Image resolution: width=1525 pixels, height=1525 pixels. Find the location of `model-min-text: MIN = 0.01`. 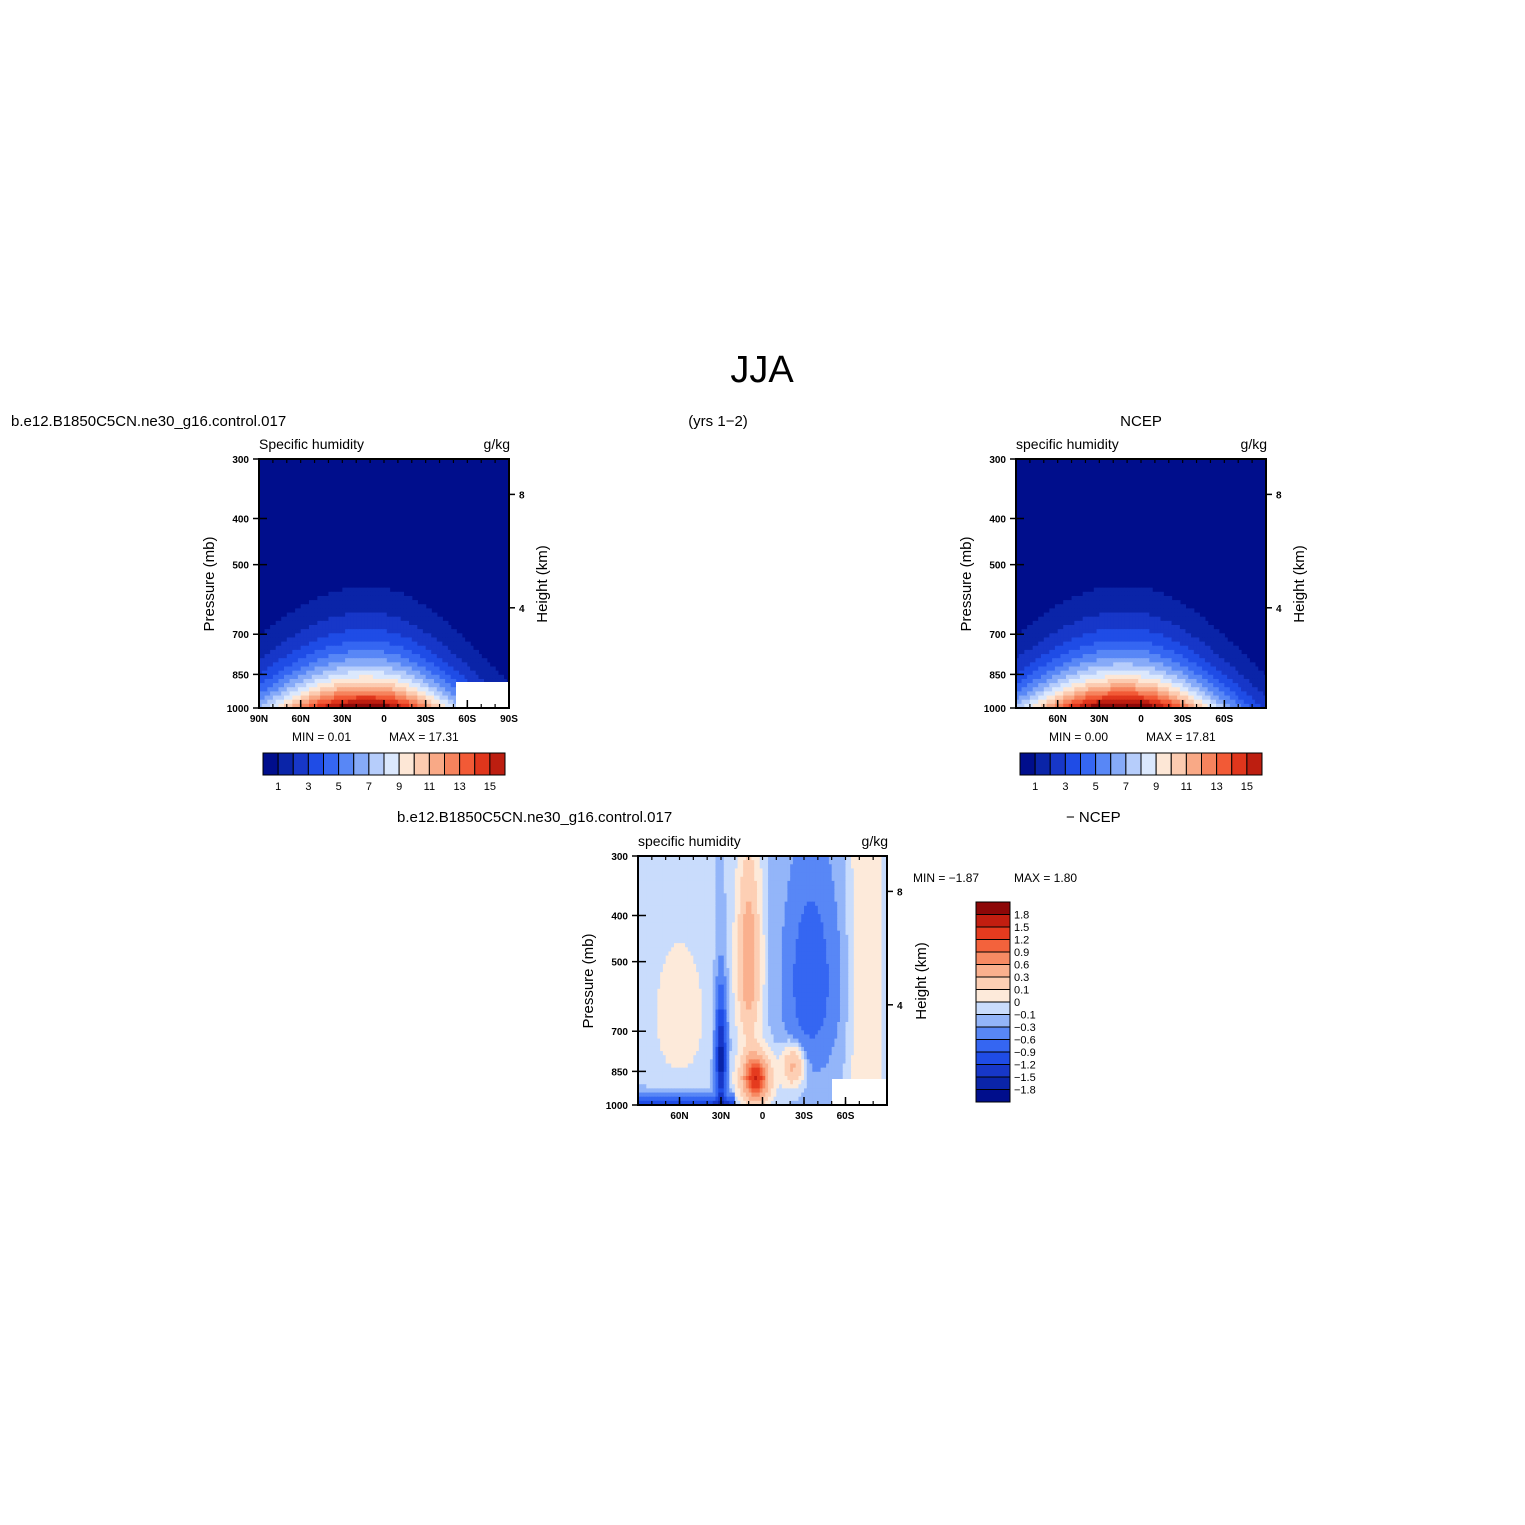

model-min-text: MIN = 0.01 is located at coordinates (321, 737).